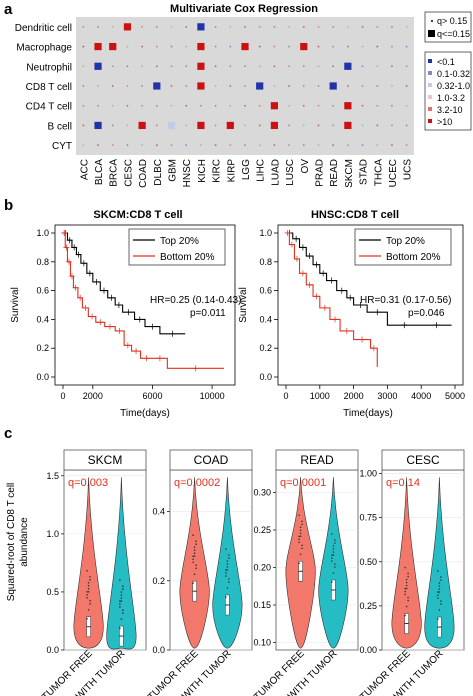  I want to click on heatmap-col-label: BRCA, so click(114, 173).